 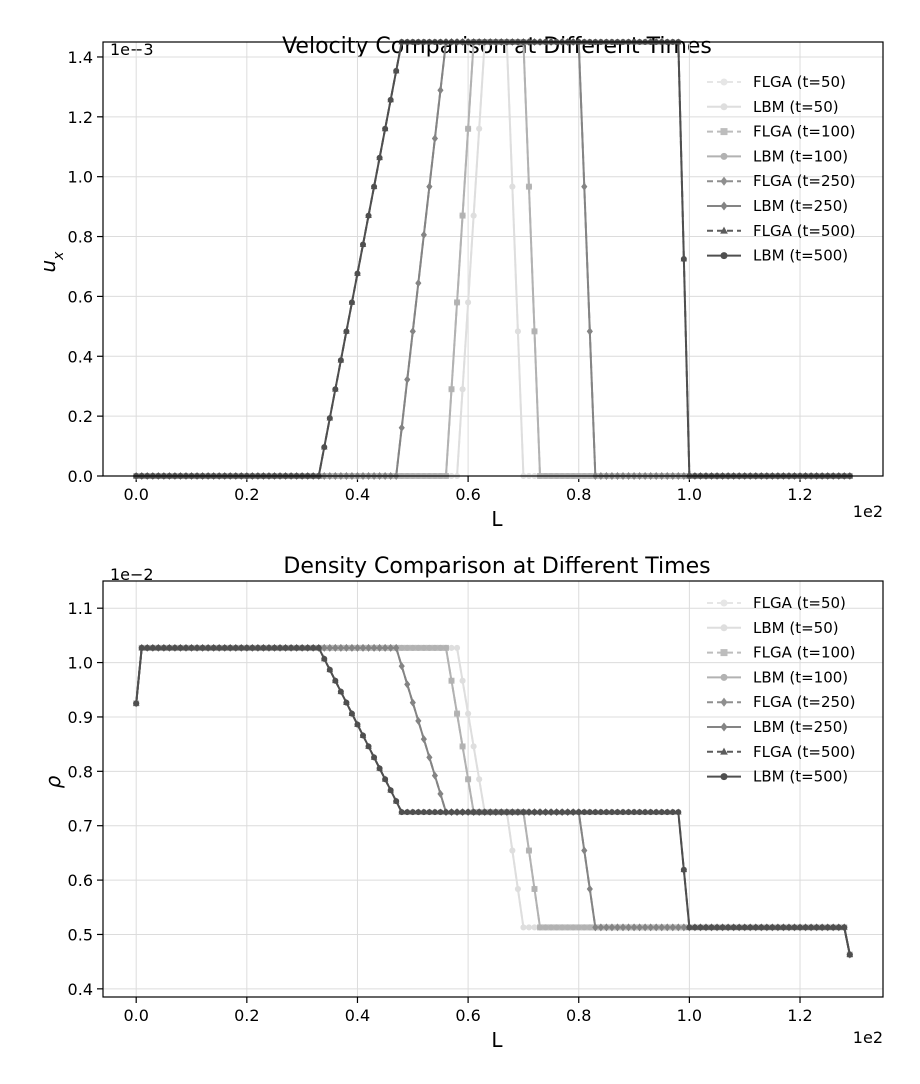 What do you see at coordinates (800, 777) in the screenshot?
I see `legend-label: LBM (t=500)` at bounding box center [800, 777].